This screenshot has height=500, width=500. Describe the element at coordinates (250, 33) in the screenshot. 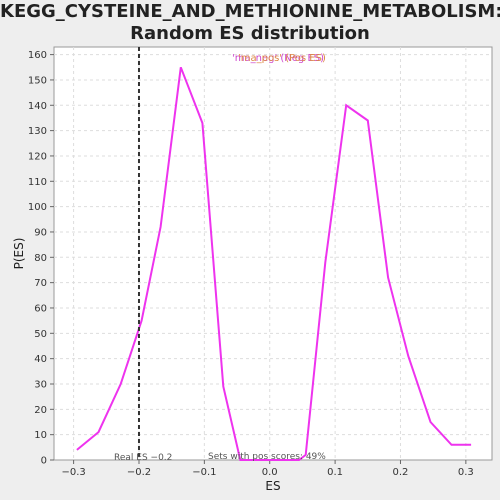

I see `chart-title-line2: Random ES distribution` at that location.